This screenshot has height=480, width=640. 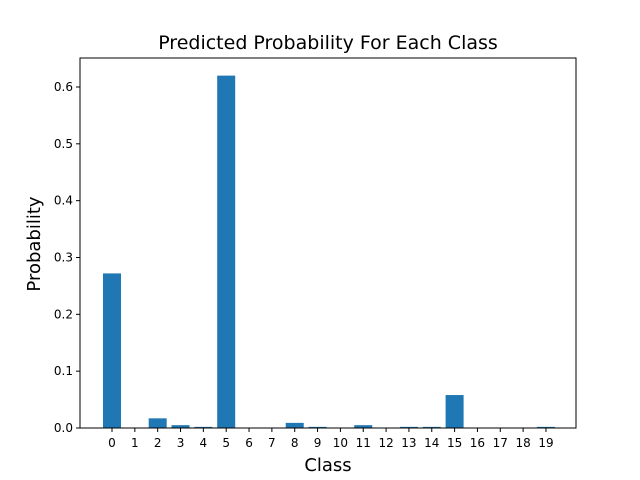 What do you see at coordinates (135, 443) in the screenshot?
I see `x-tick-label: 1` at bounding box center [135, 443].